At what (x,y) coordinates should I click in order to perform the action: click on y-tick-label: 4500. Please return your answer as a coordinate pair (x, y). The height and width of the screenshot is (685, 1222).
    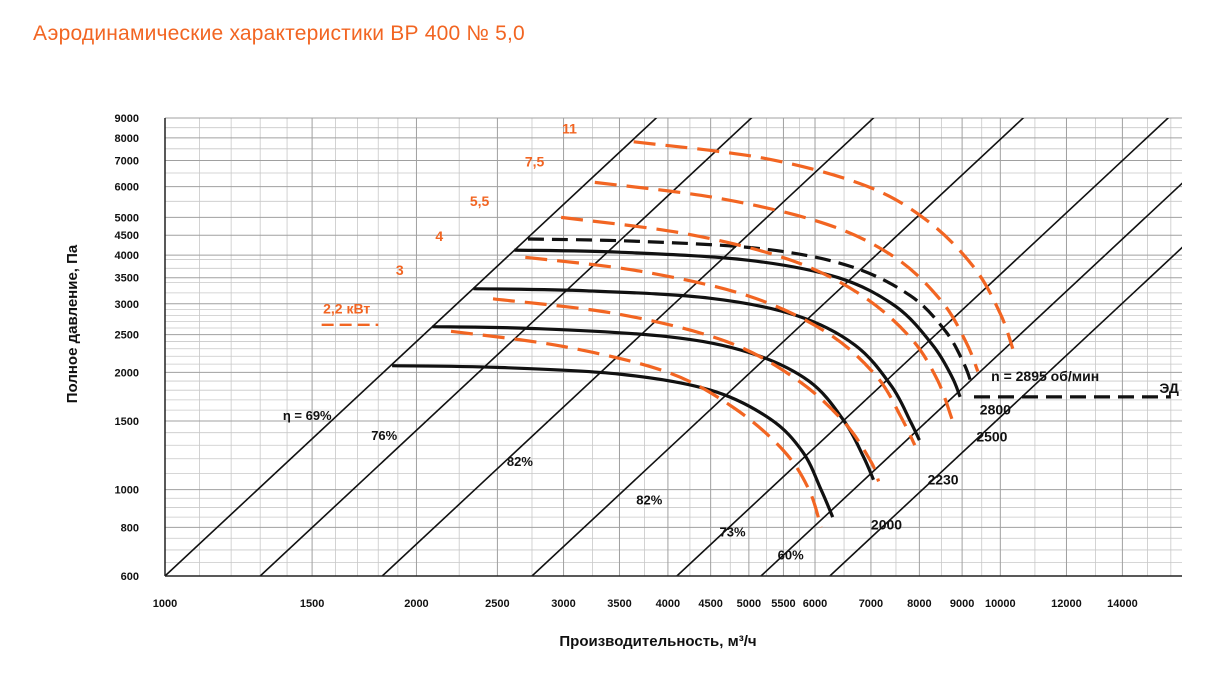
    Looking at the image, I should click on (127, 236).